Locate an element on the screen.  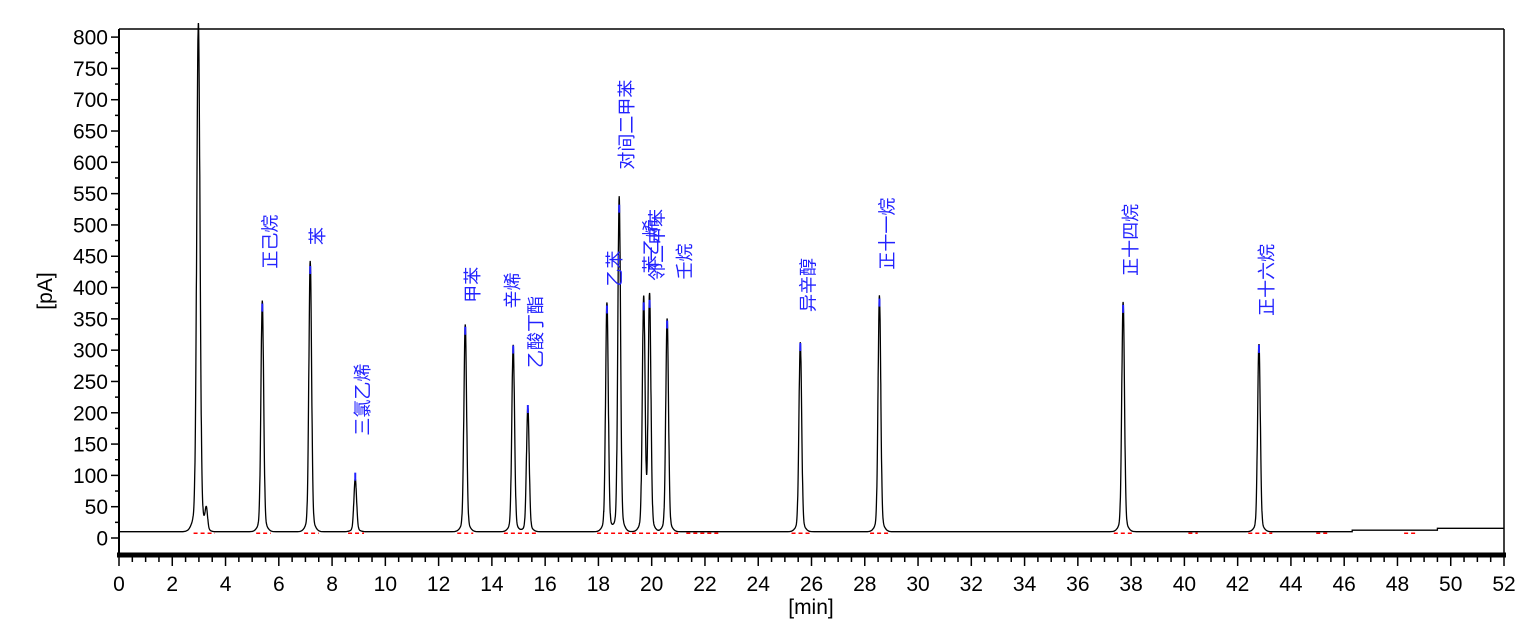
x-axis-unit-label: [min] is located at coordinates (811, 607).